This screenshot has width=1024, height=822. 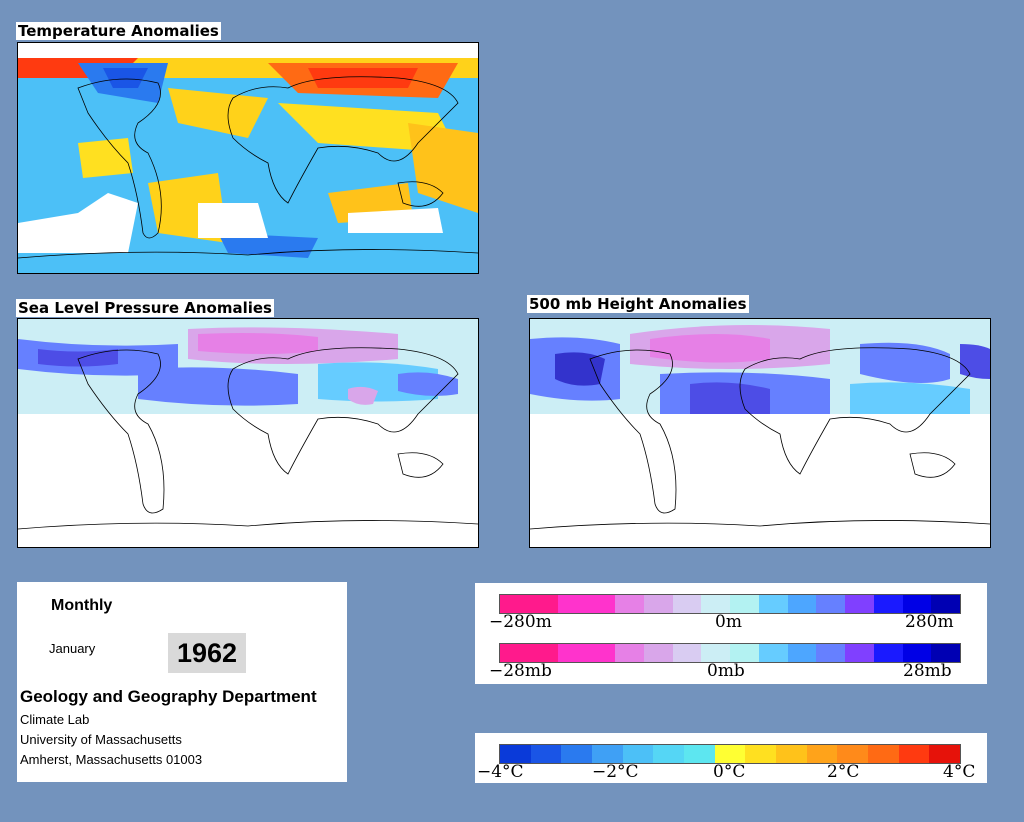 I want to click on period-label: Monthly, so click(x=82, y=605).